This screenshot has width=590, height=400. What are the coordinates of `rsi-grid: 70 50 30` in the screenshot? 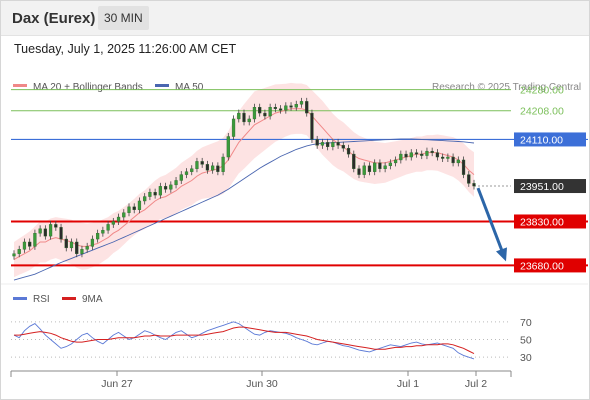 It's located at (271, 340).